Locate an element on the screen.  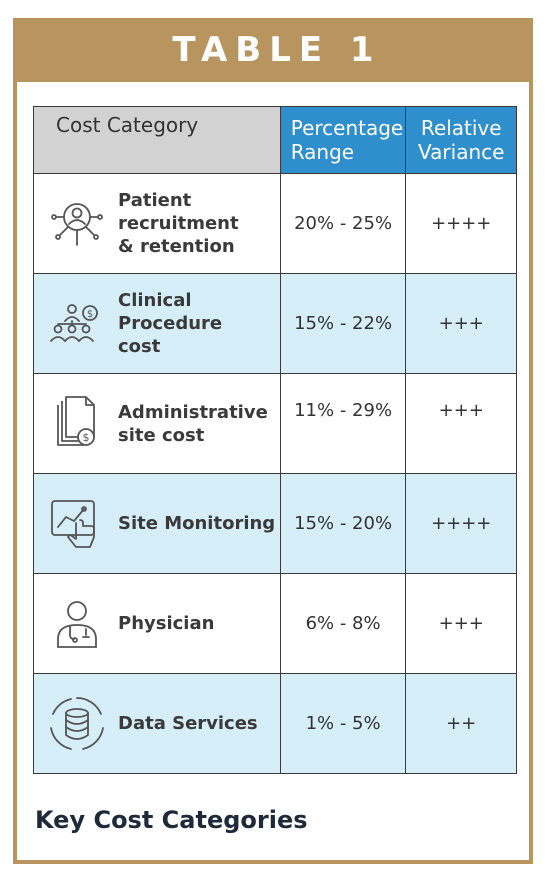
table-row: Site Monitoring 15% - 20% ++++ is located at coordinates (275, 523).